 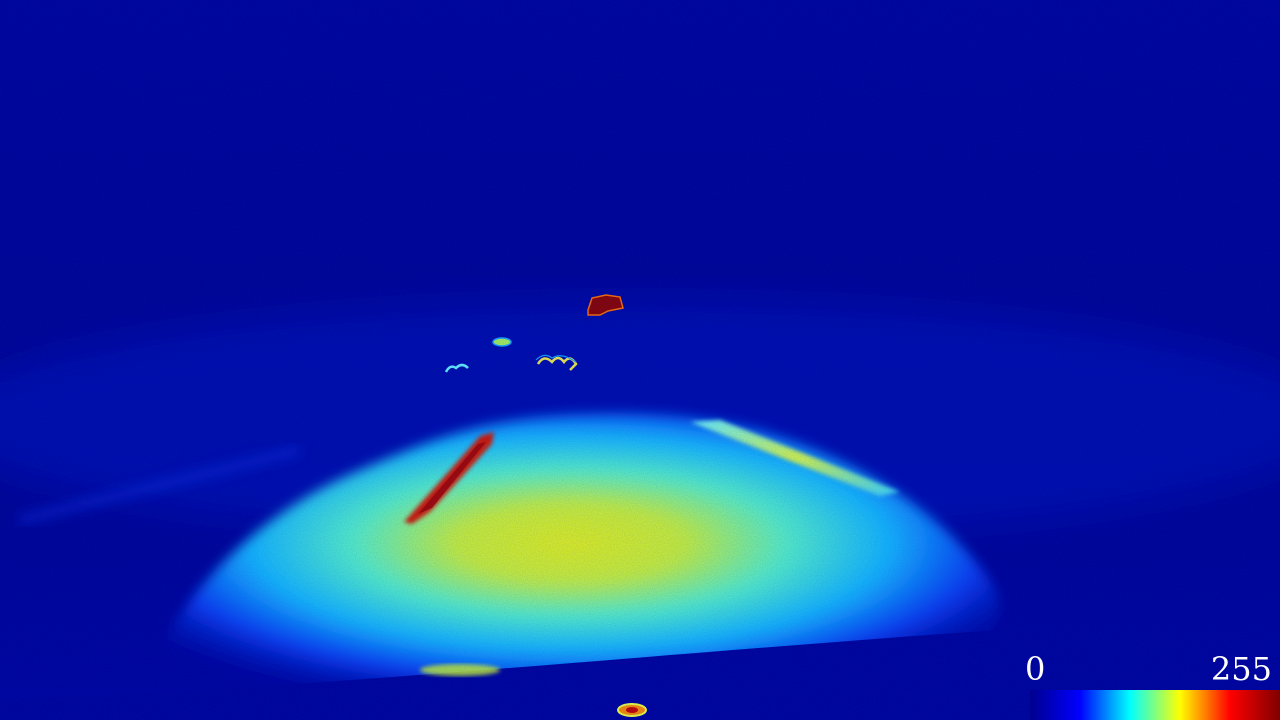 What do you see at coordinates (1155, 705) in the screenshot?
I see `colorbar-gradient` at bounding box center [1155, 705].